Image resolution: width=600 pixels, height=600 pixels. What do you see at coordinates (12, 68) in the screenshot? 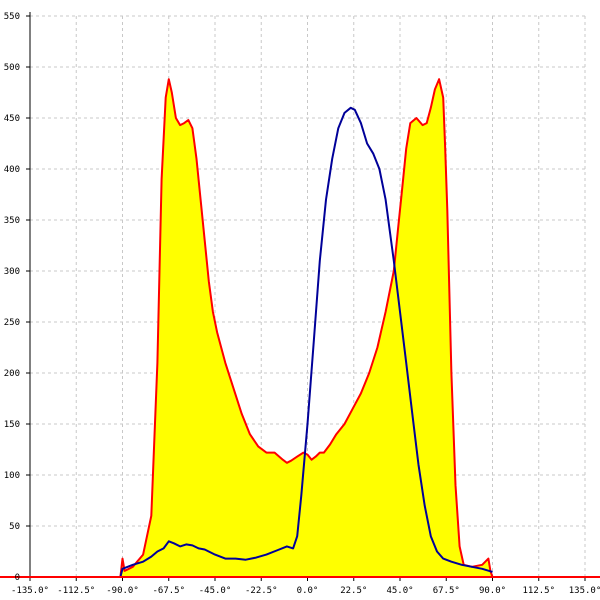
I see `y-tick-label: 500` at bounding box center [12, 68].